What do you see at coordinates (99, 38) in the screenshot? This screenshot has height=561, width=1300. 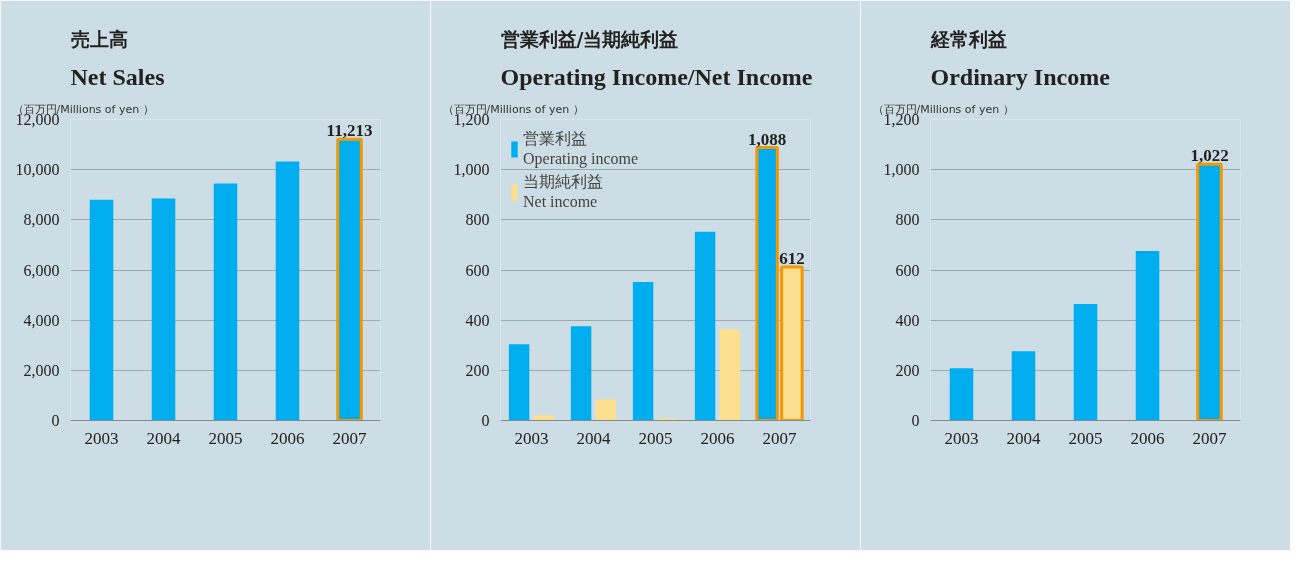 I see `chart-title: 売上高` at bounding box center [99, 38].